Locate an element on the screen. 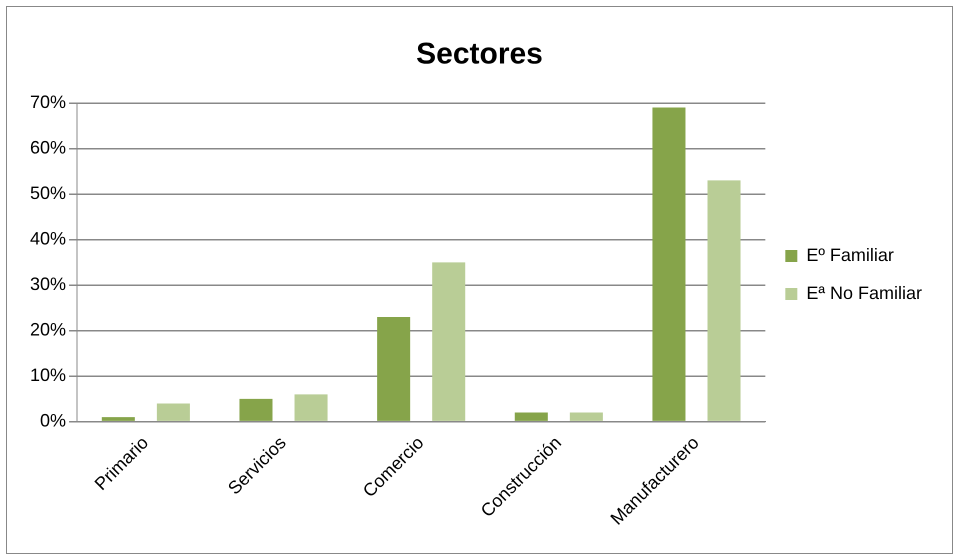 The height and width of the screenshot is (560, 959). legend-label: Eª No Familiar is located at coordinates (864, 292).